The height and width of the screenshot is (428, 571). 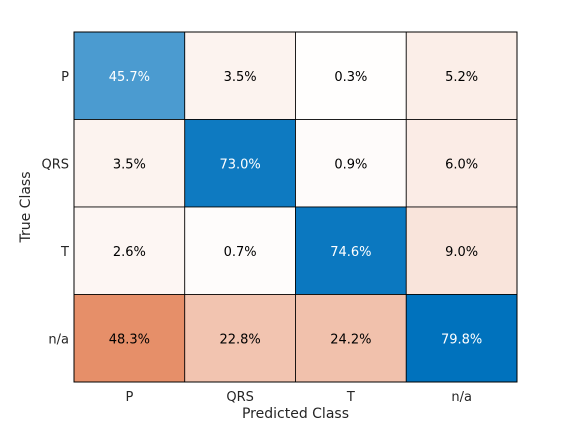 I want to click on x-tick-label: P, so click(x=129, y=397).